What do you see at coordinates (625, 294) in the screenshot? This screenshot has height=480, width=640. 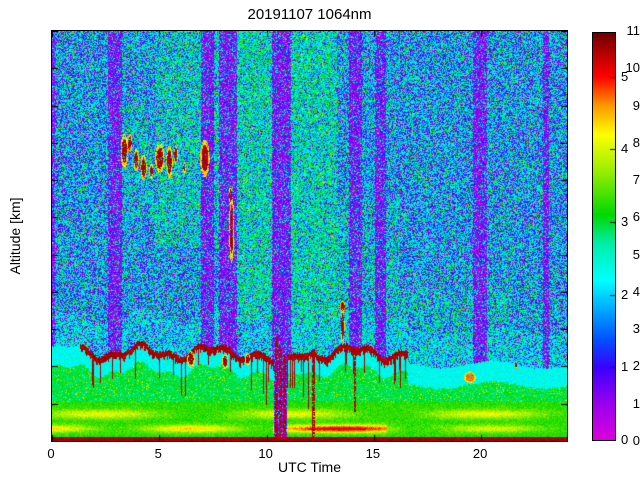 I see `colorbar-tick-label: 2` at bounding box center [625, 294].